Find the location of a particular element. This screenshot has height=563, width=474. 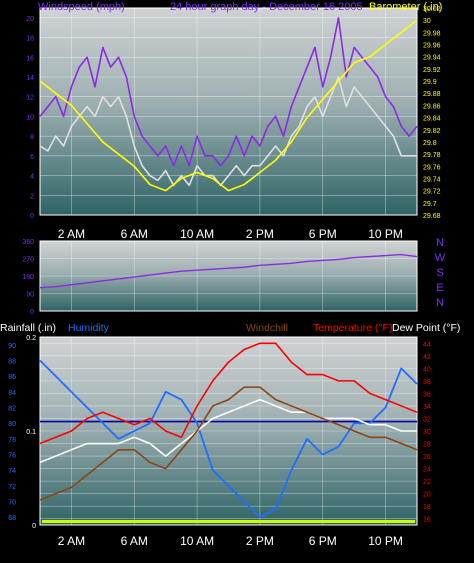

humidity-tick-88: 88 is located at coordinates (12, 362).